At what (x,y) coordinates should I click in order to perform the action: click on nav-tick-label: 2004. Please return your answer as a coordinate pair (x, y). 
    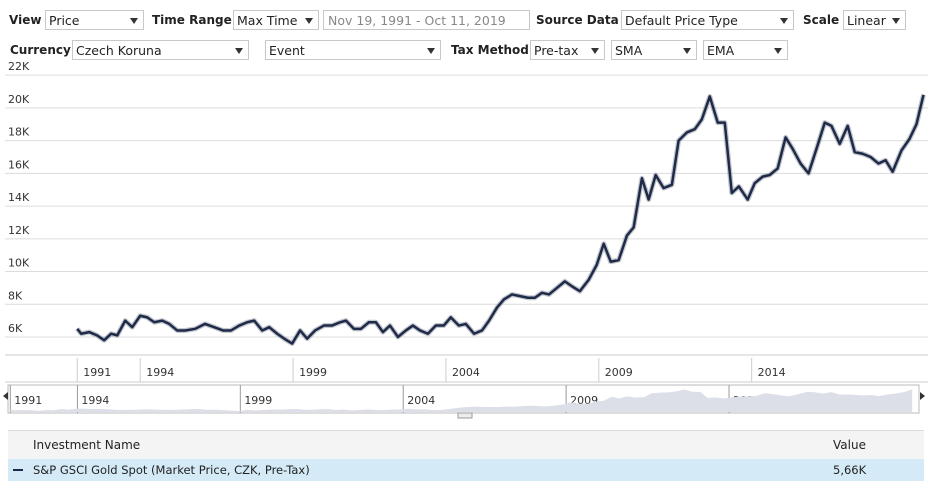
    Looking at the image, I should click on (421, 400).